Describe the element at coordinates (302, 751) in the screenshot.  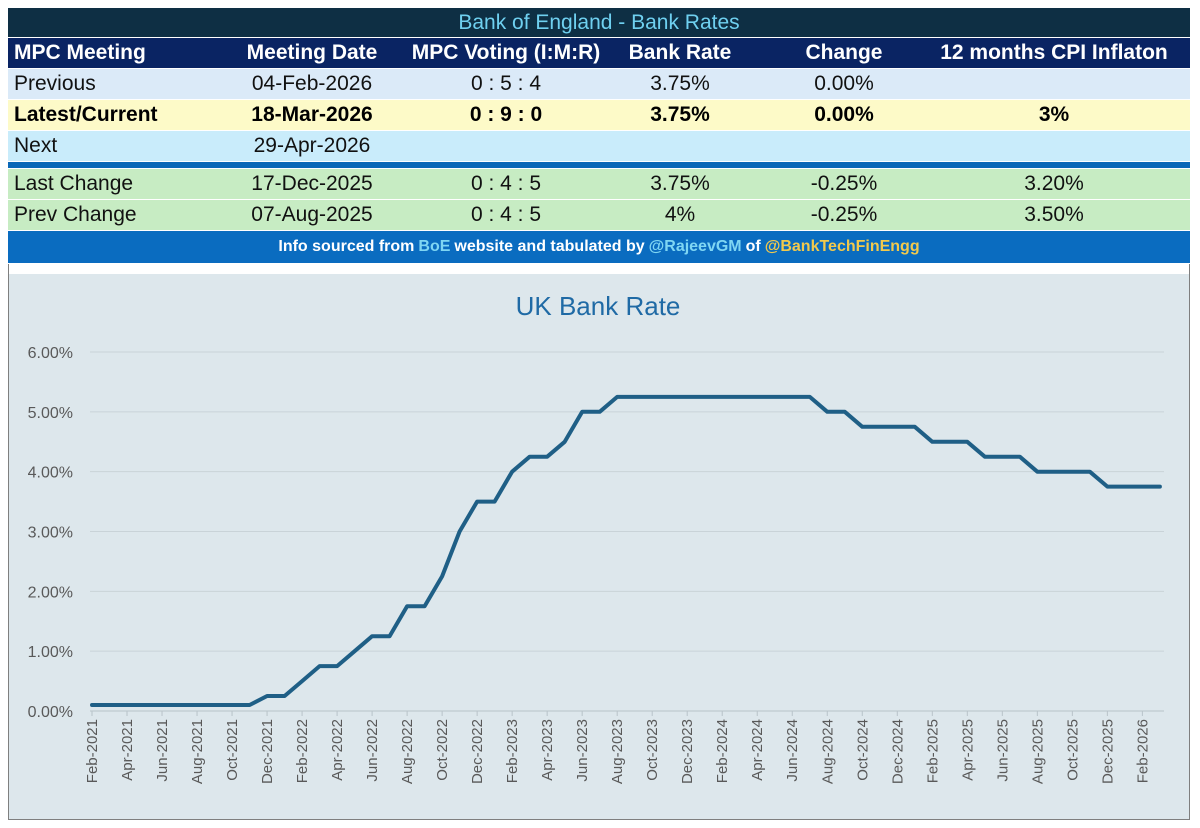
I see `x-tick-label: Feb-2022` at that location.